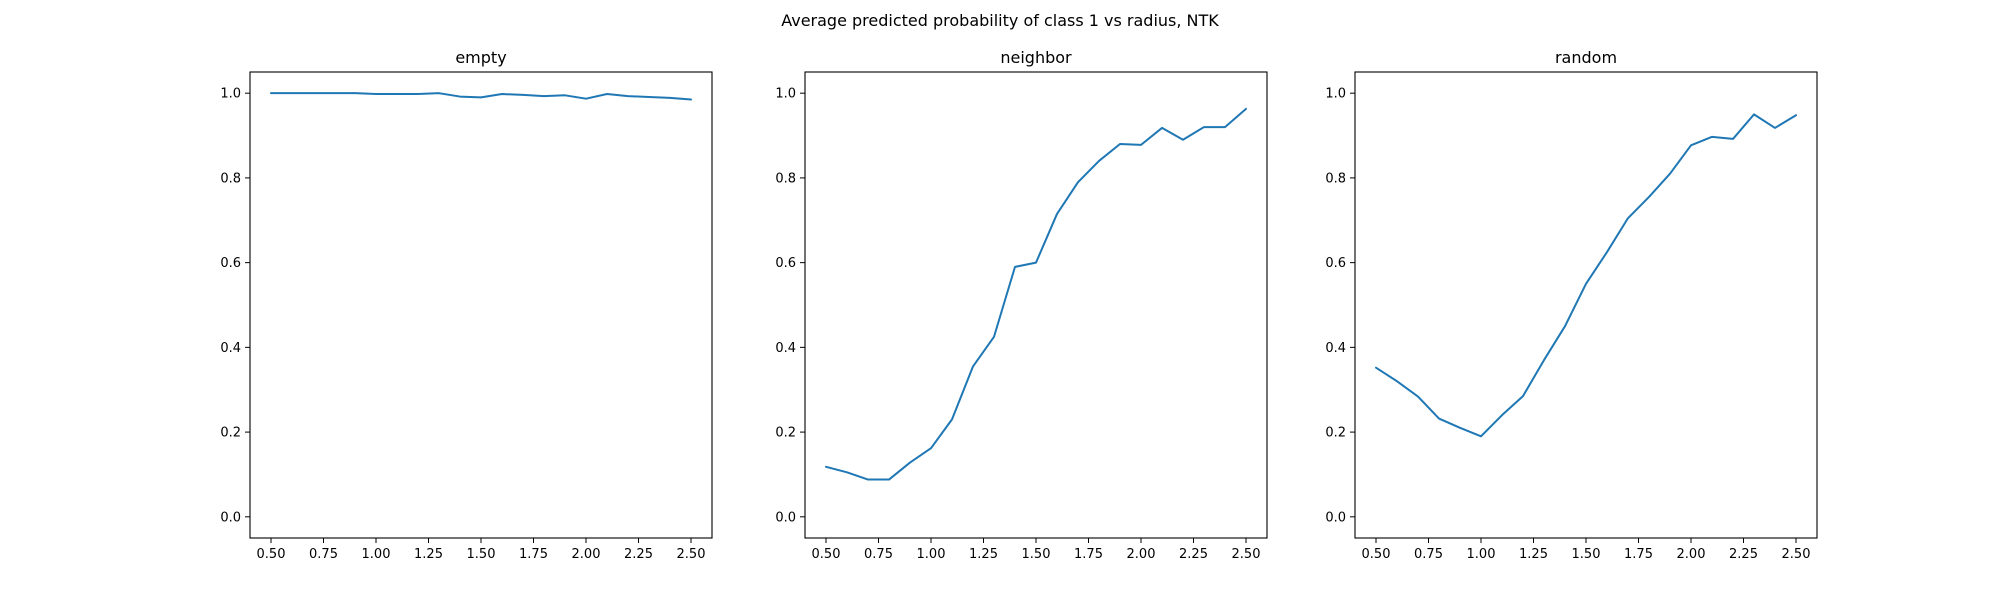 This screenshot has width=2000, height=600. Describe the element at coordinates (1036, 57) in the screenshot. I see `subplot-title: neighbor` at that location.